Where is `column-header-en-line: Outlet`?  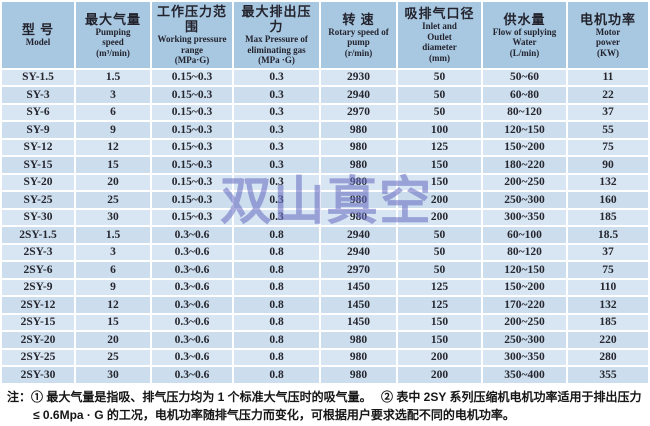
column-header-en-line: Outlet is located at coordinates (439, 36).